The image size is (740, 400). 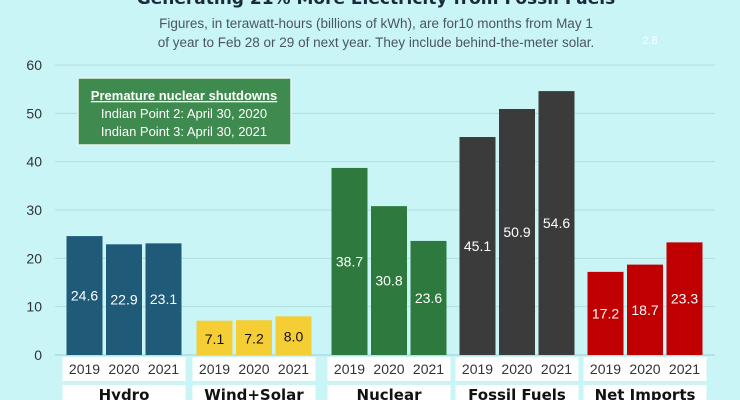 I want to click on bar-hydro-2019, so click(x=84, y=295).